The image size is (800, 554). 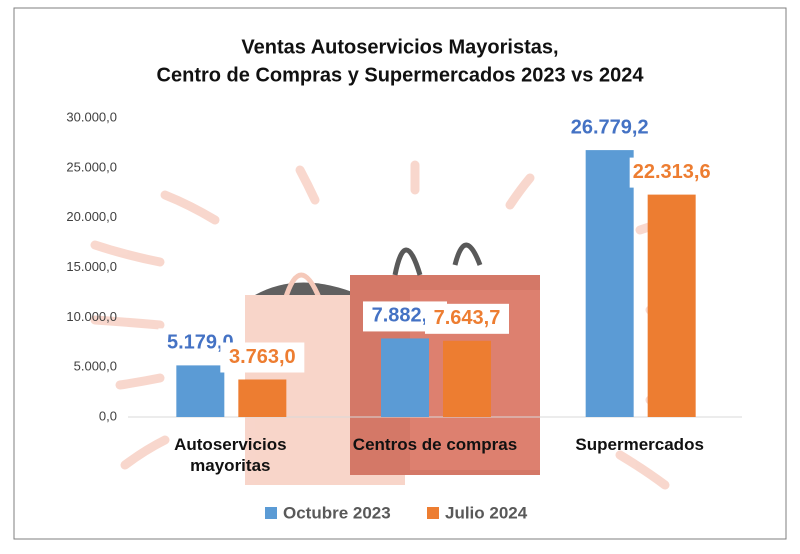 What do you see at coordinates (230, 455) in the screenshot?
I see `x-tick-label: Autoservicios mayoritas` at bounding box center [230, 455].